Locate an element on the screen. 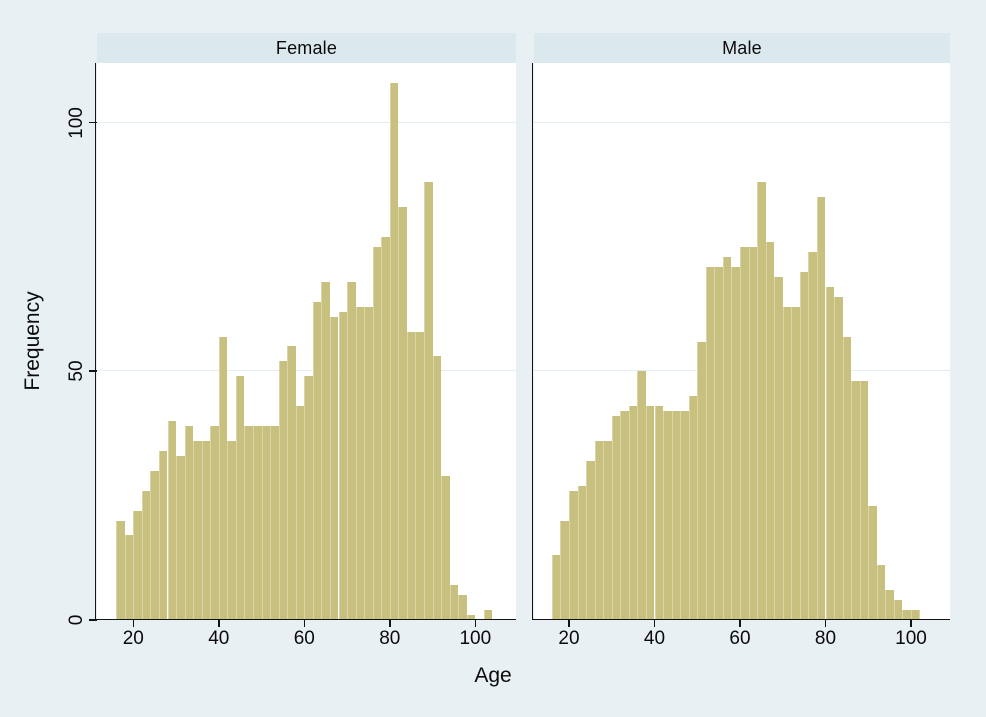  panel-title-male: Male is located at coordinates (742, 47).